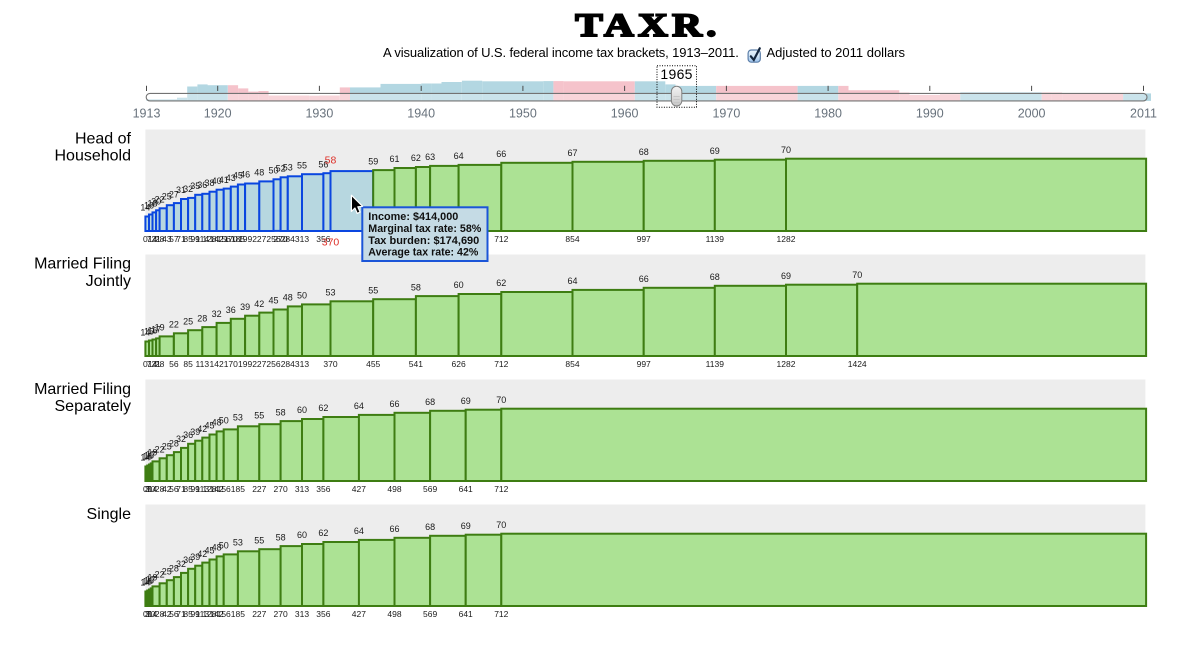  I want to click on svg-text: Marginal tax rate: 58%, so click(424, 229).